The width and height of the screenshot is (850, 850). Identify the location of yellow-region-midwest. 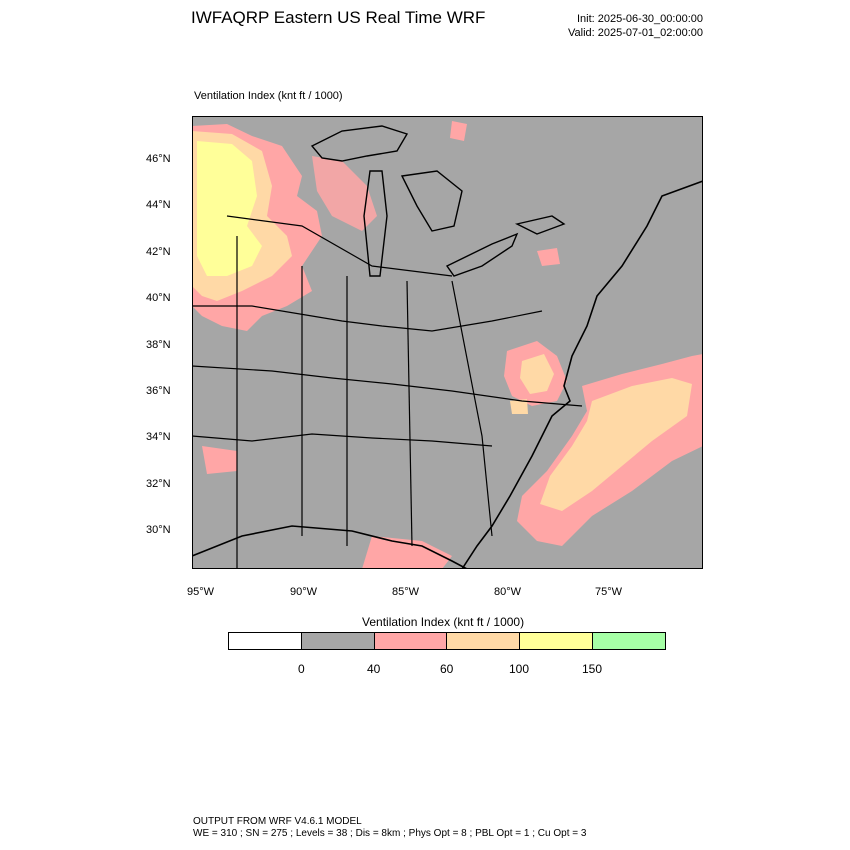
(229, 208).